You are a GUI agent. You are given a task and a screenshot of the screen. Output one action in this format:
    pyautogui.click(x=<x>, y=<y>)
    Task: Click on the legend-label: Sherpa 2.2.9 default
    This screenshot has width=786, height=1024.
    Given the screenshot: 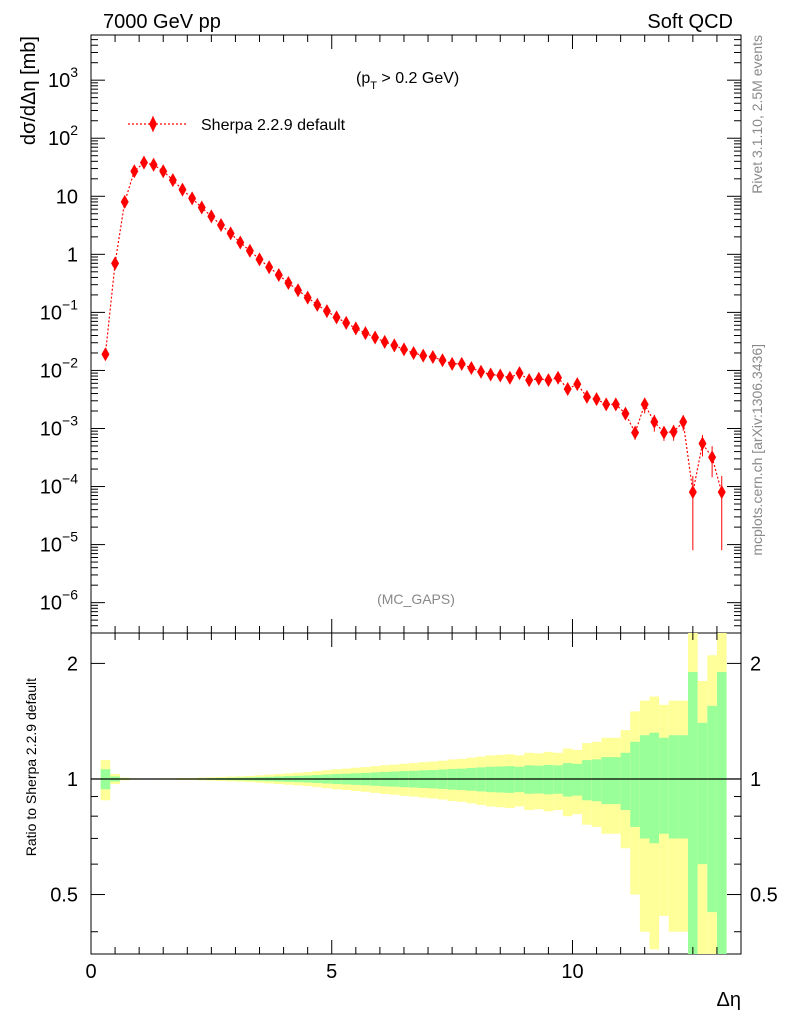 What is the action you would take?
    pyautogui.click(x=273, y=125)
    